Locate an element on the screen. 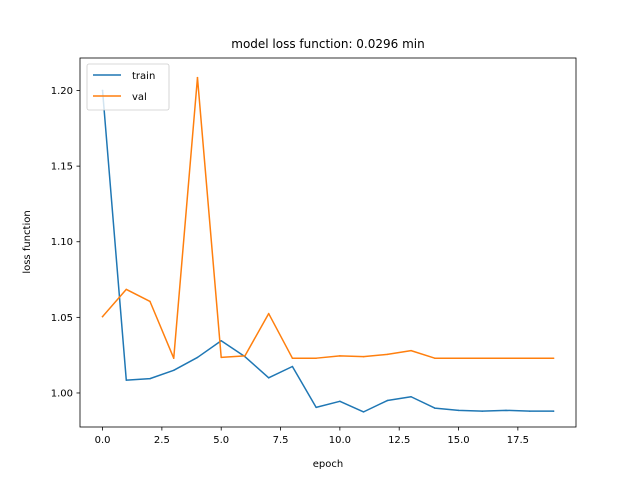 Image resolution: width=640 pixels, height=480 pixels. x-tick-label: 12.5 is located at coordinates (399, 440).